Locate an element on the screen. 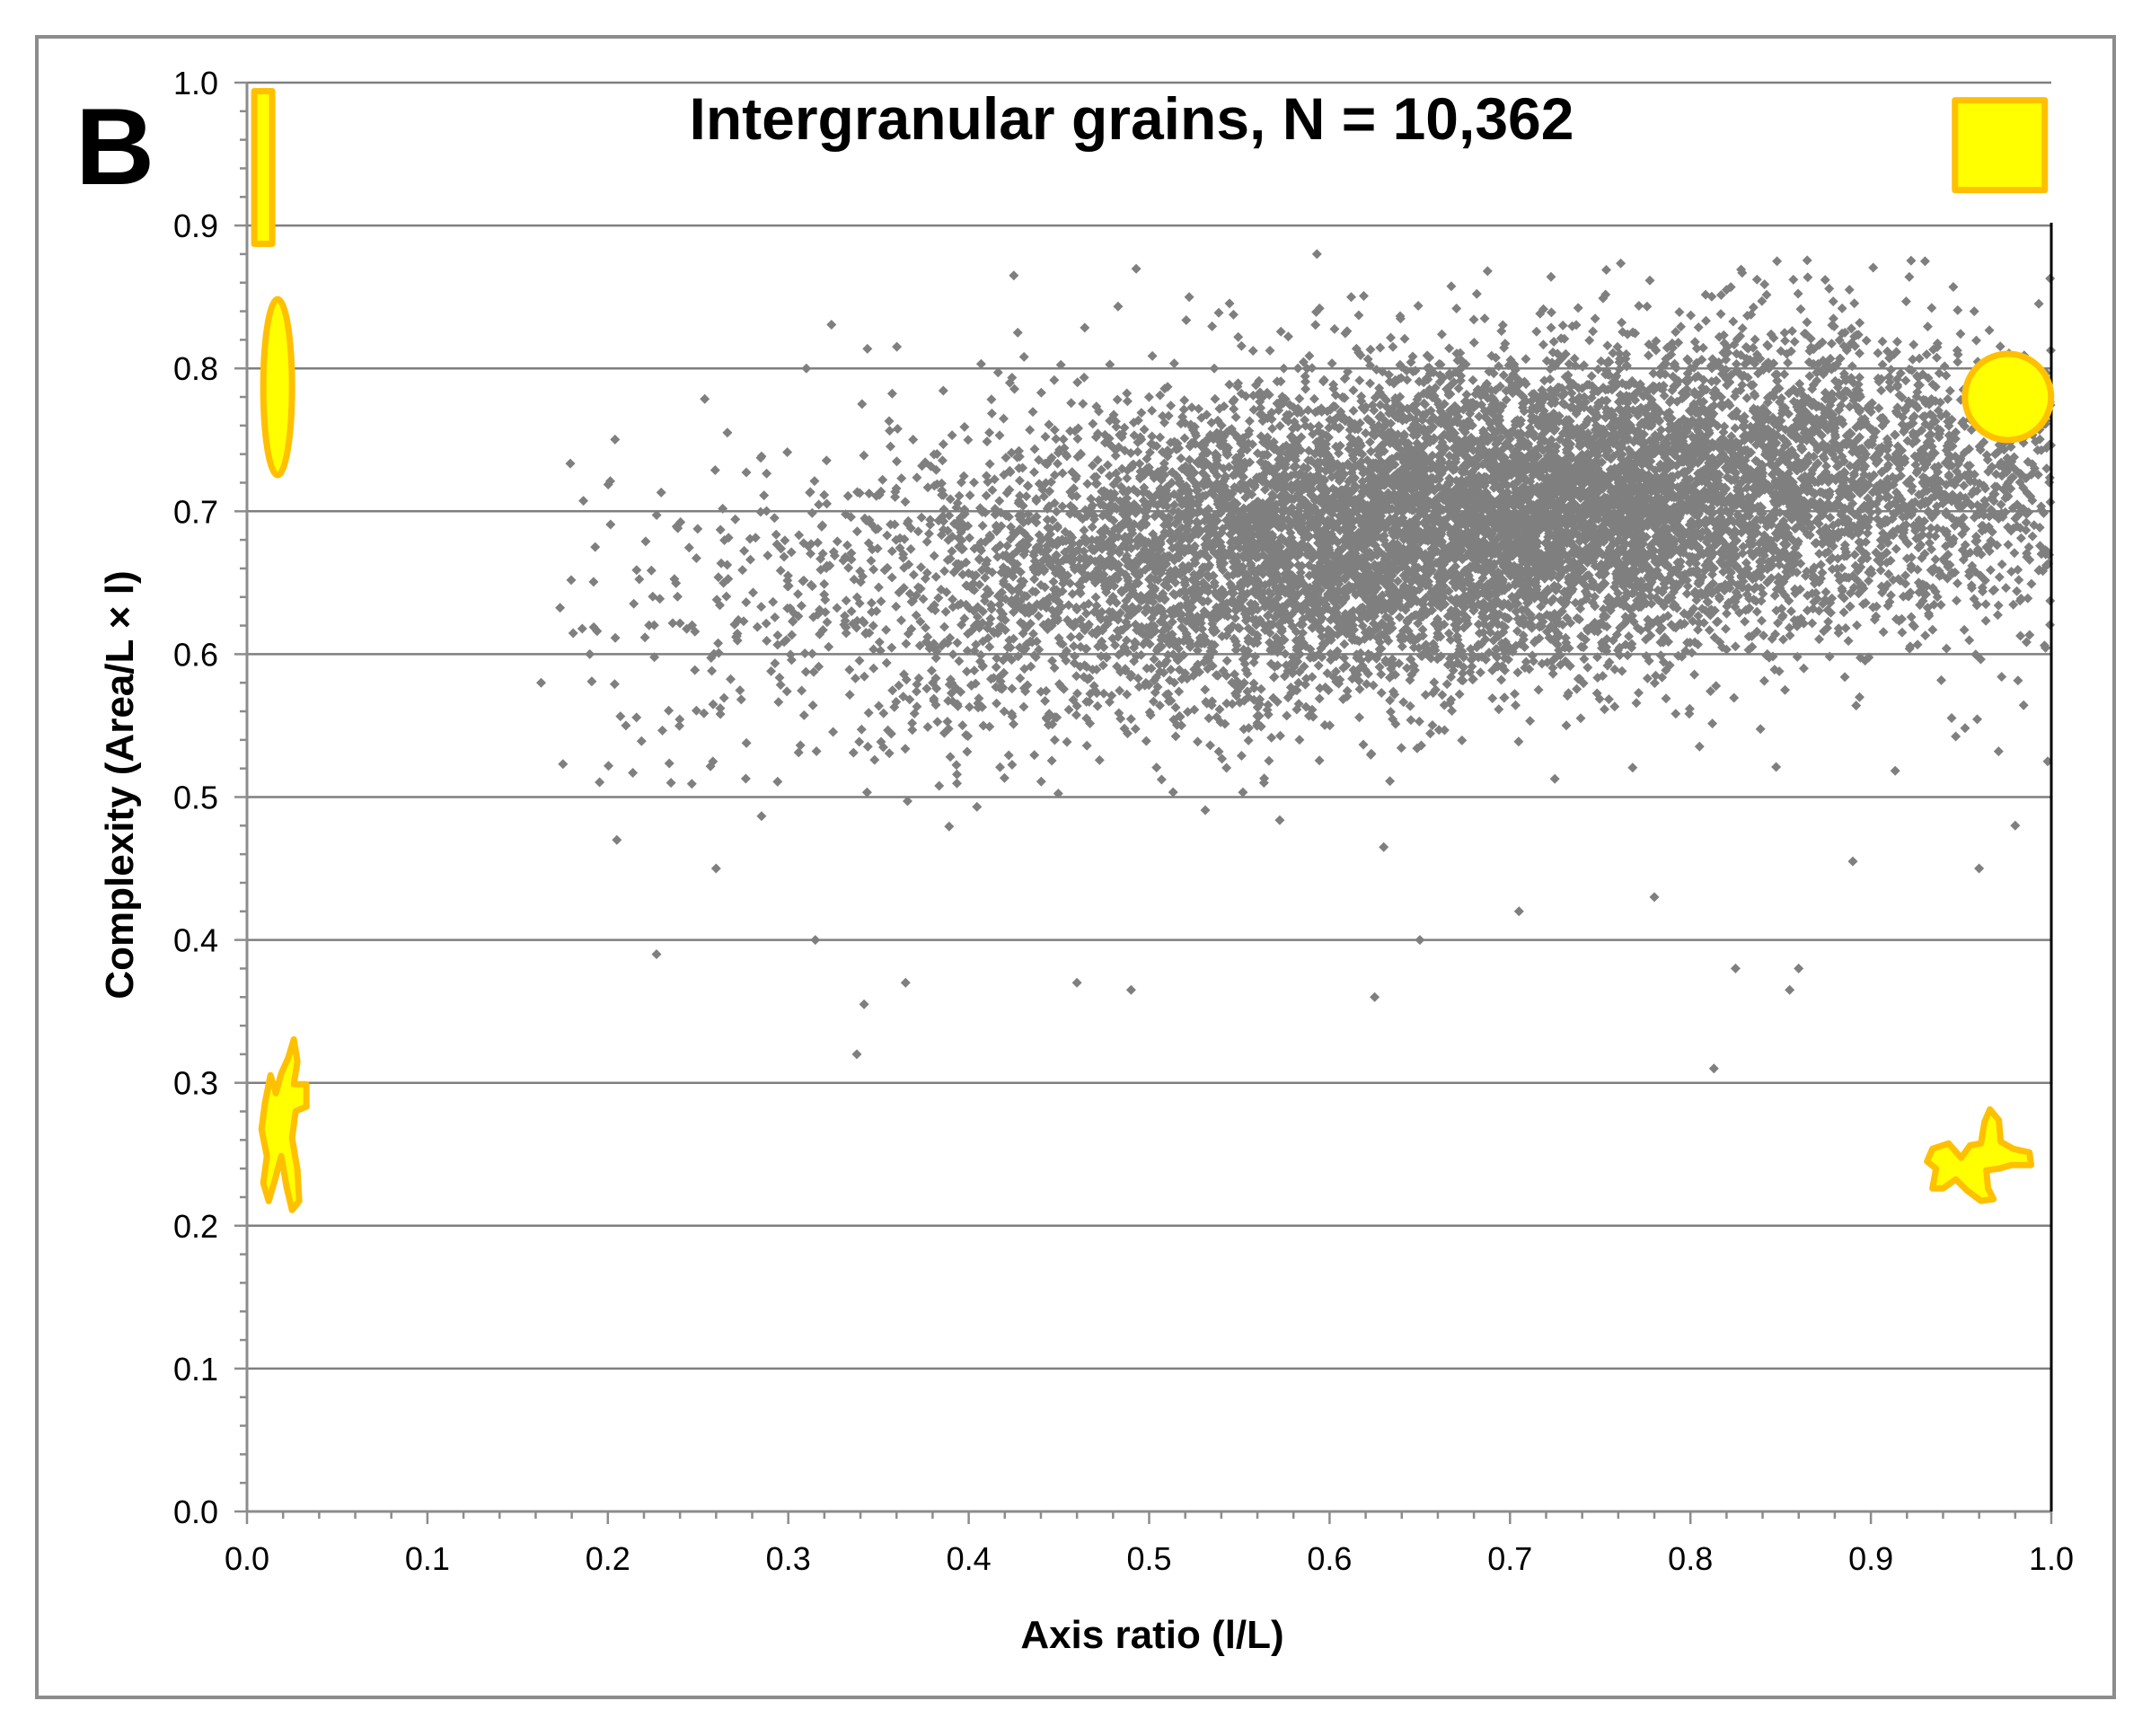 The image size is (2151, 1736). circle-glyph is located at coordinates (2008, 397).